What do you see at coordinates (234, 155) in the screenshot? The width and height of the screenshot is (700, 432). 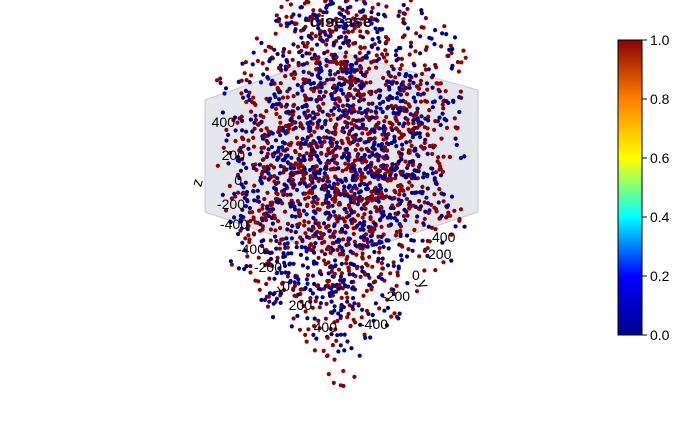 I see `z-tick-label: 200` at bounding box center [234, 155].